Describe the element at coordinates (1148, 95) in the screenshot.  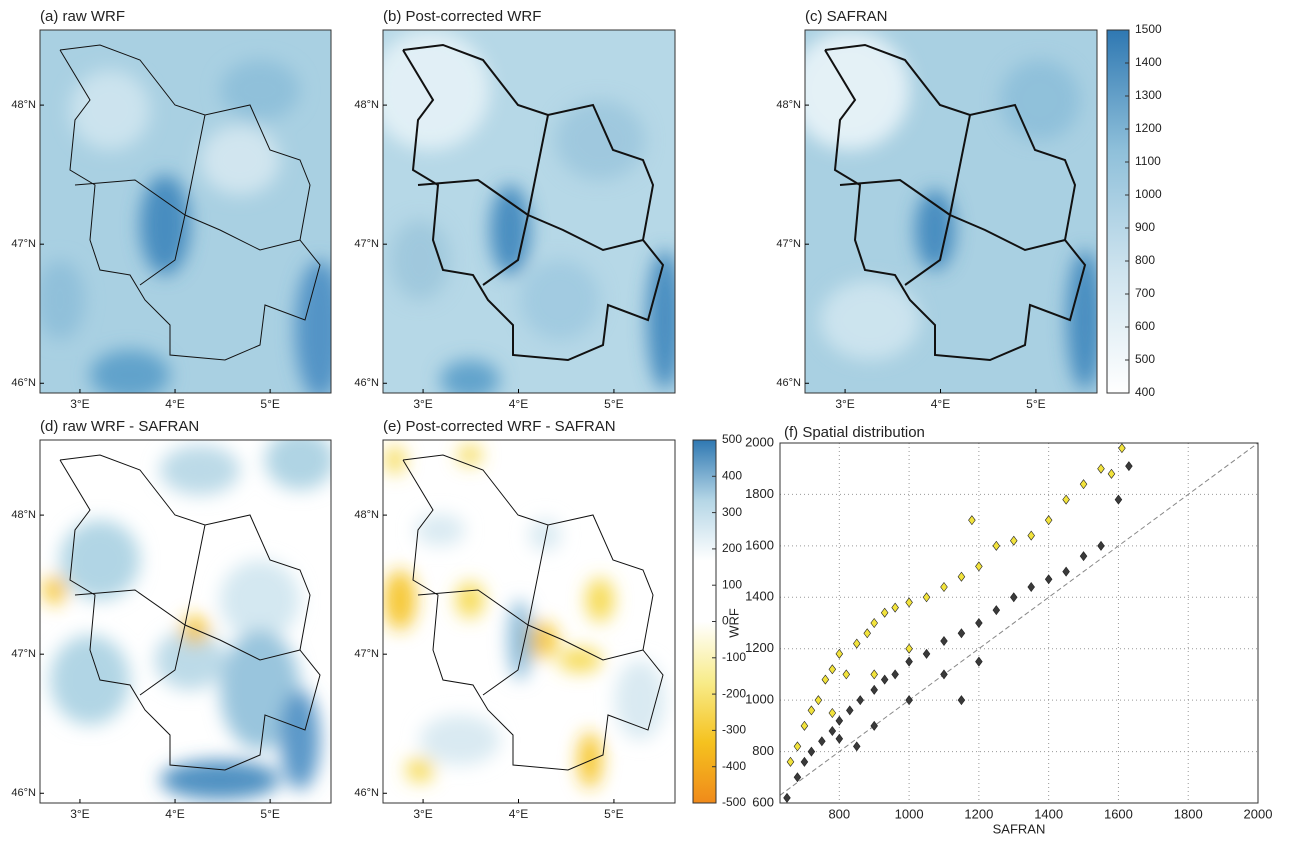
I see `colorbar-tick-label: 1300` at that location.